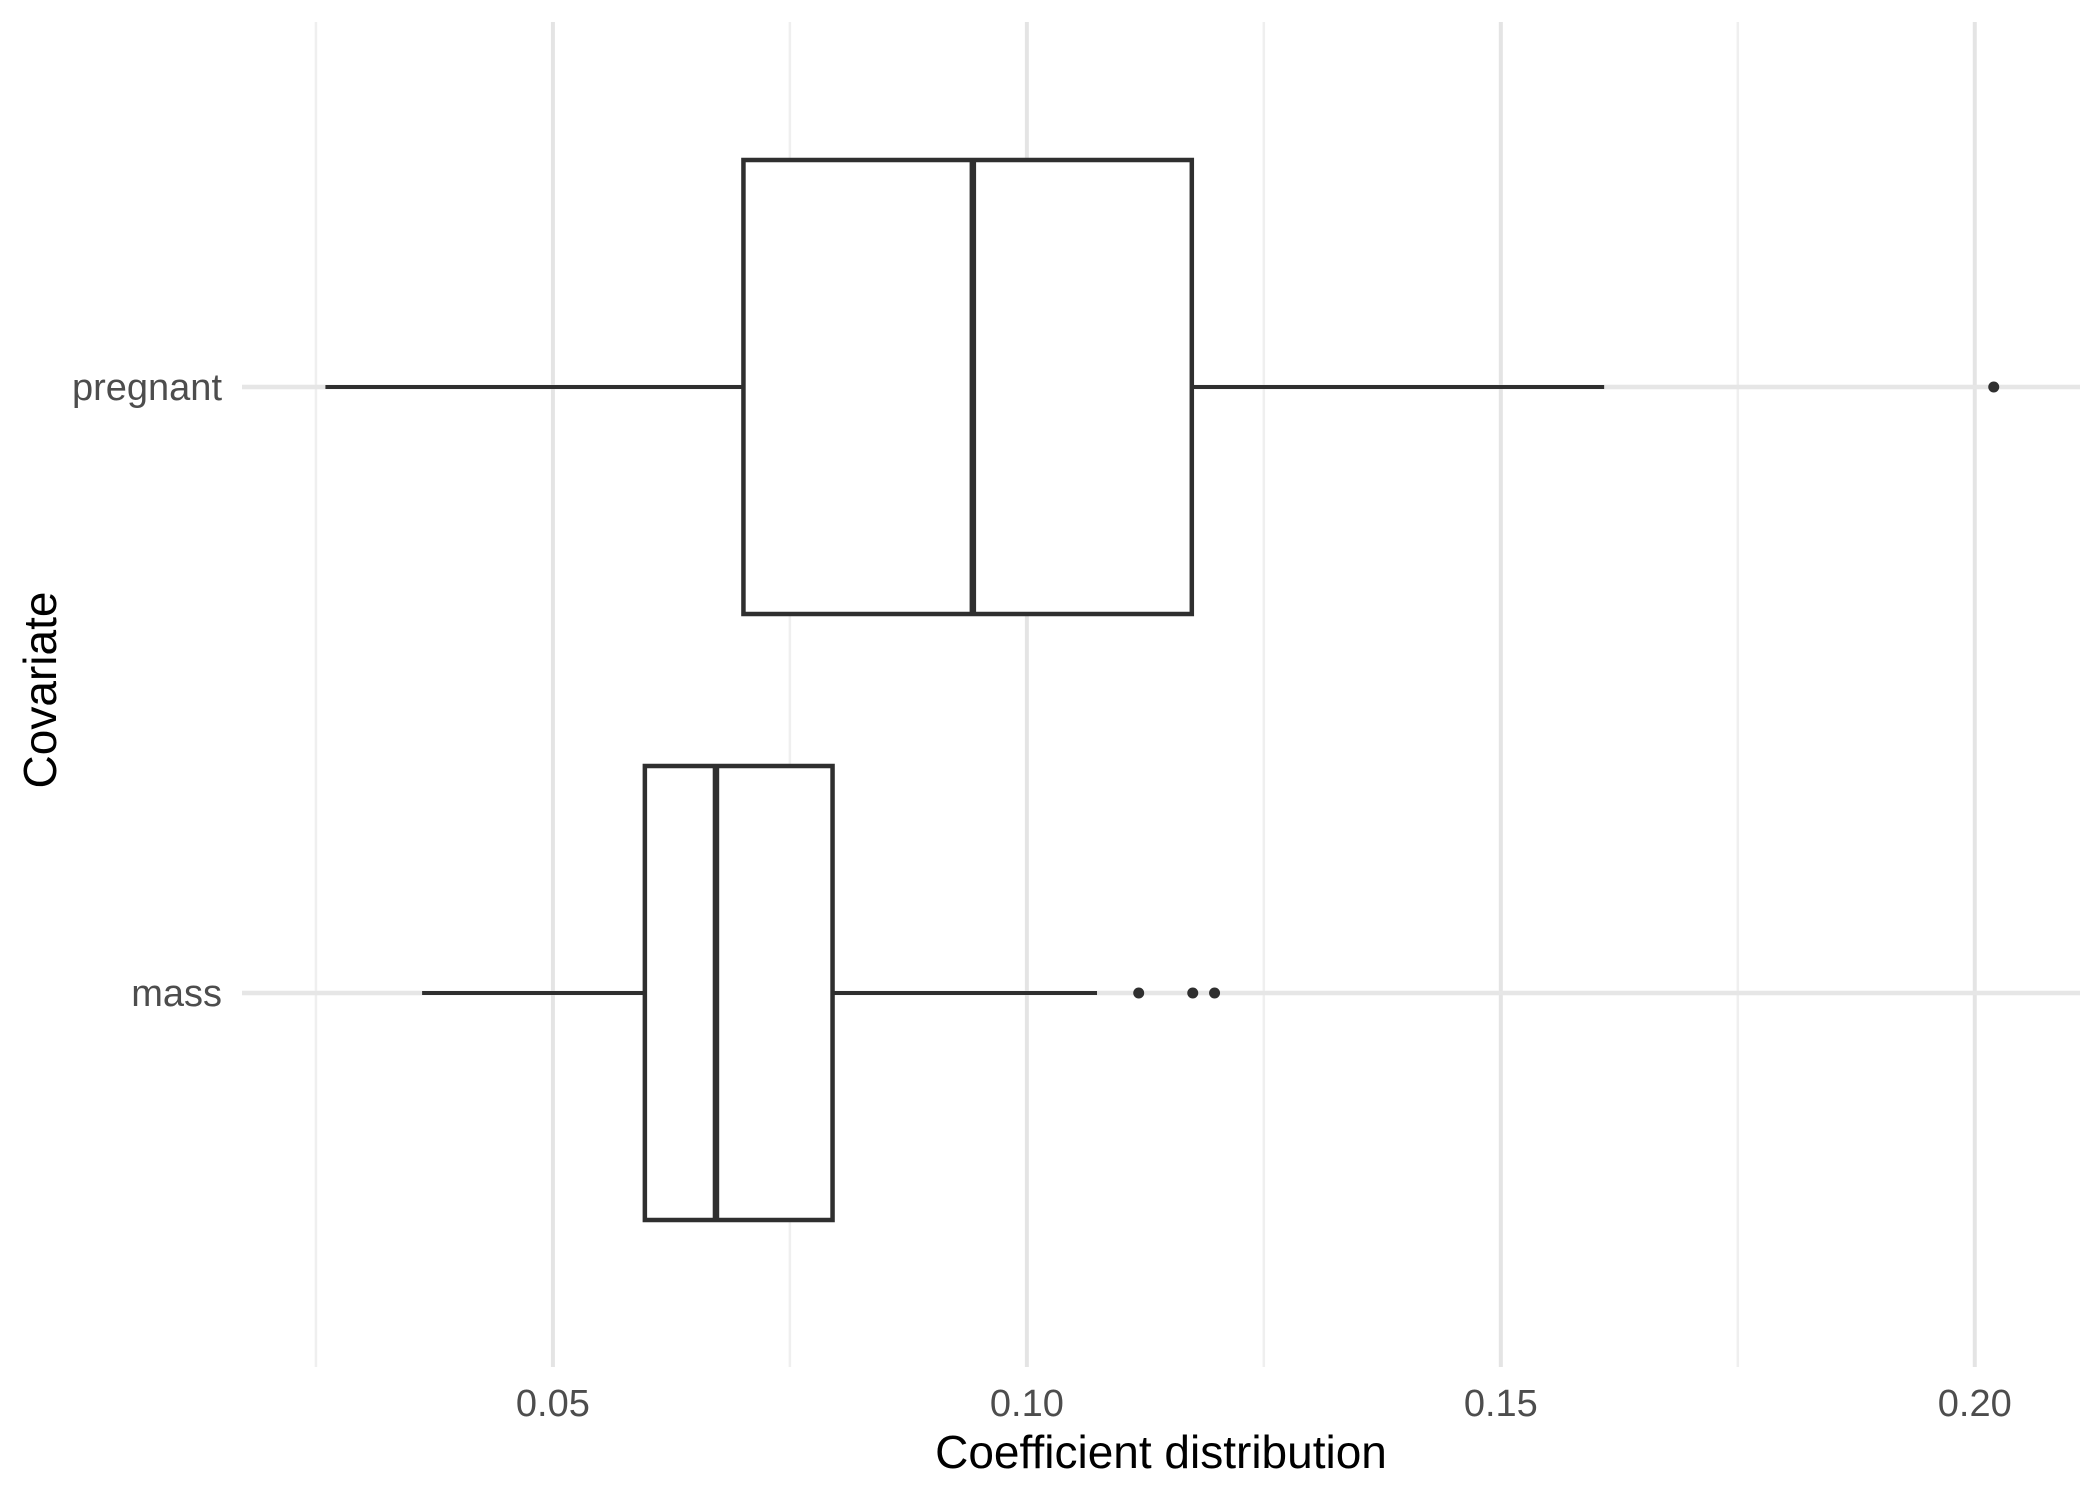 The width and height of the screenshot is (2100, 1500). I want to click on x-axis-title: Coefficient distribution, so click(1161, 1452).